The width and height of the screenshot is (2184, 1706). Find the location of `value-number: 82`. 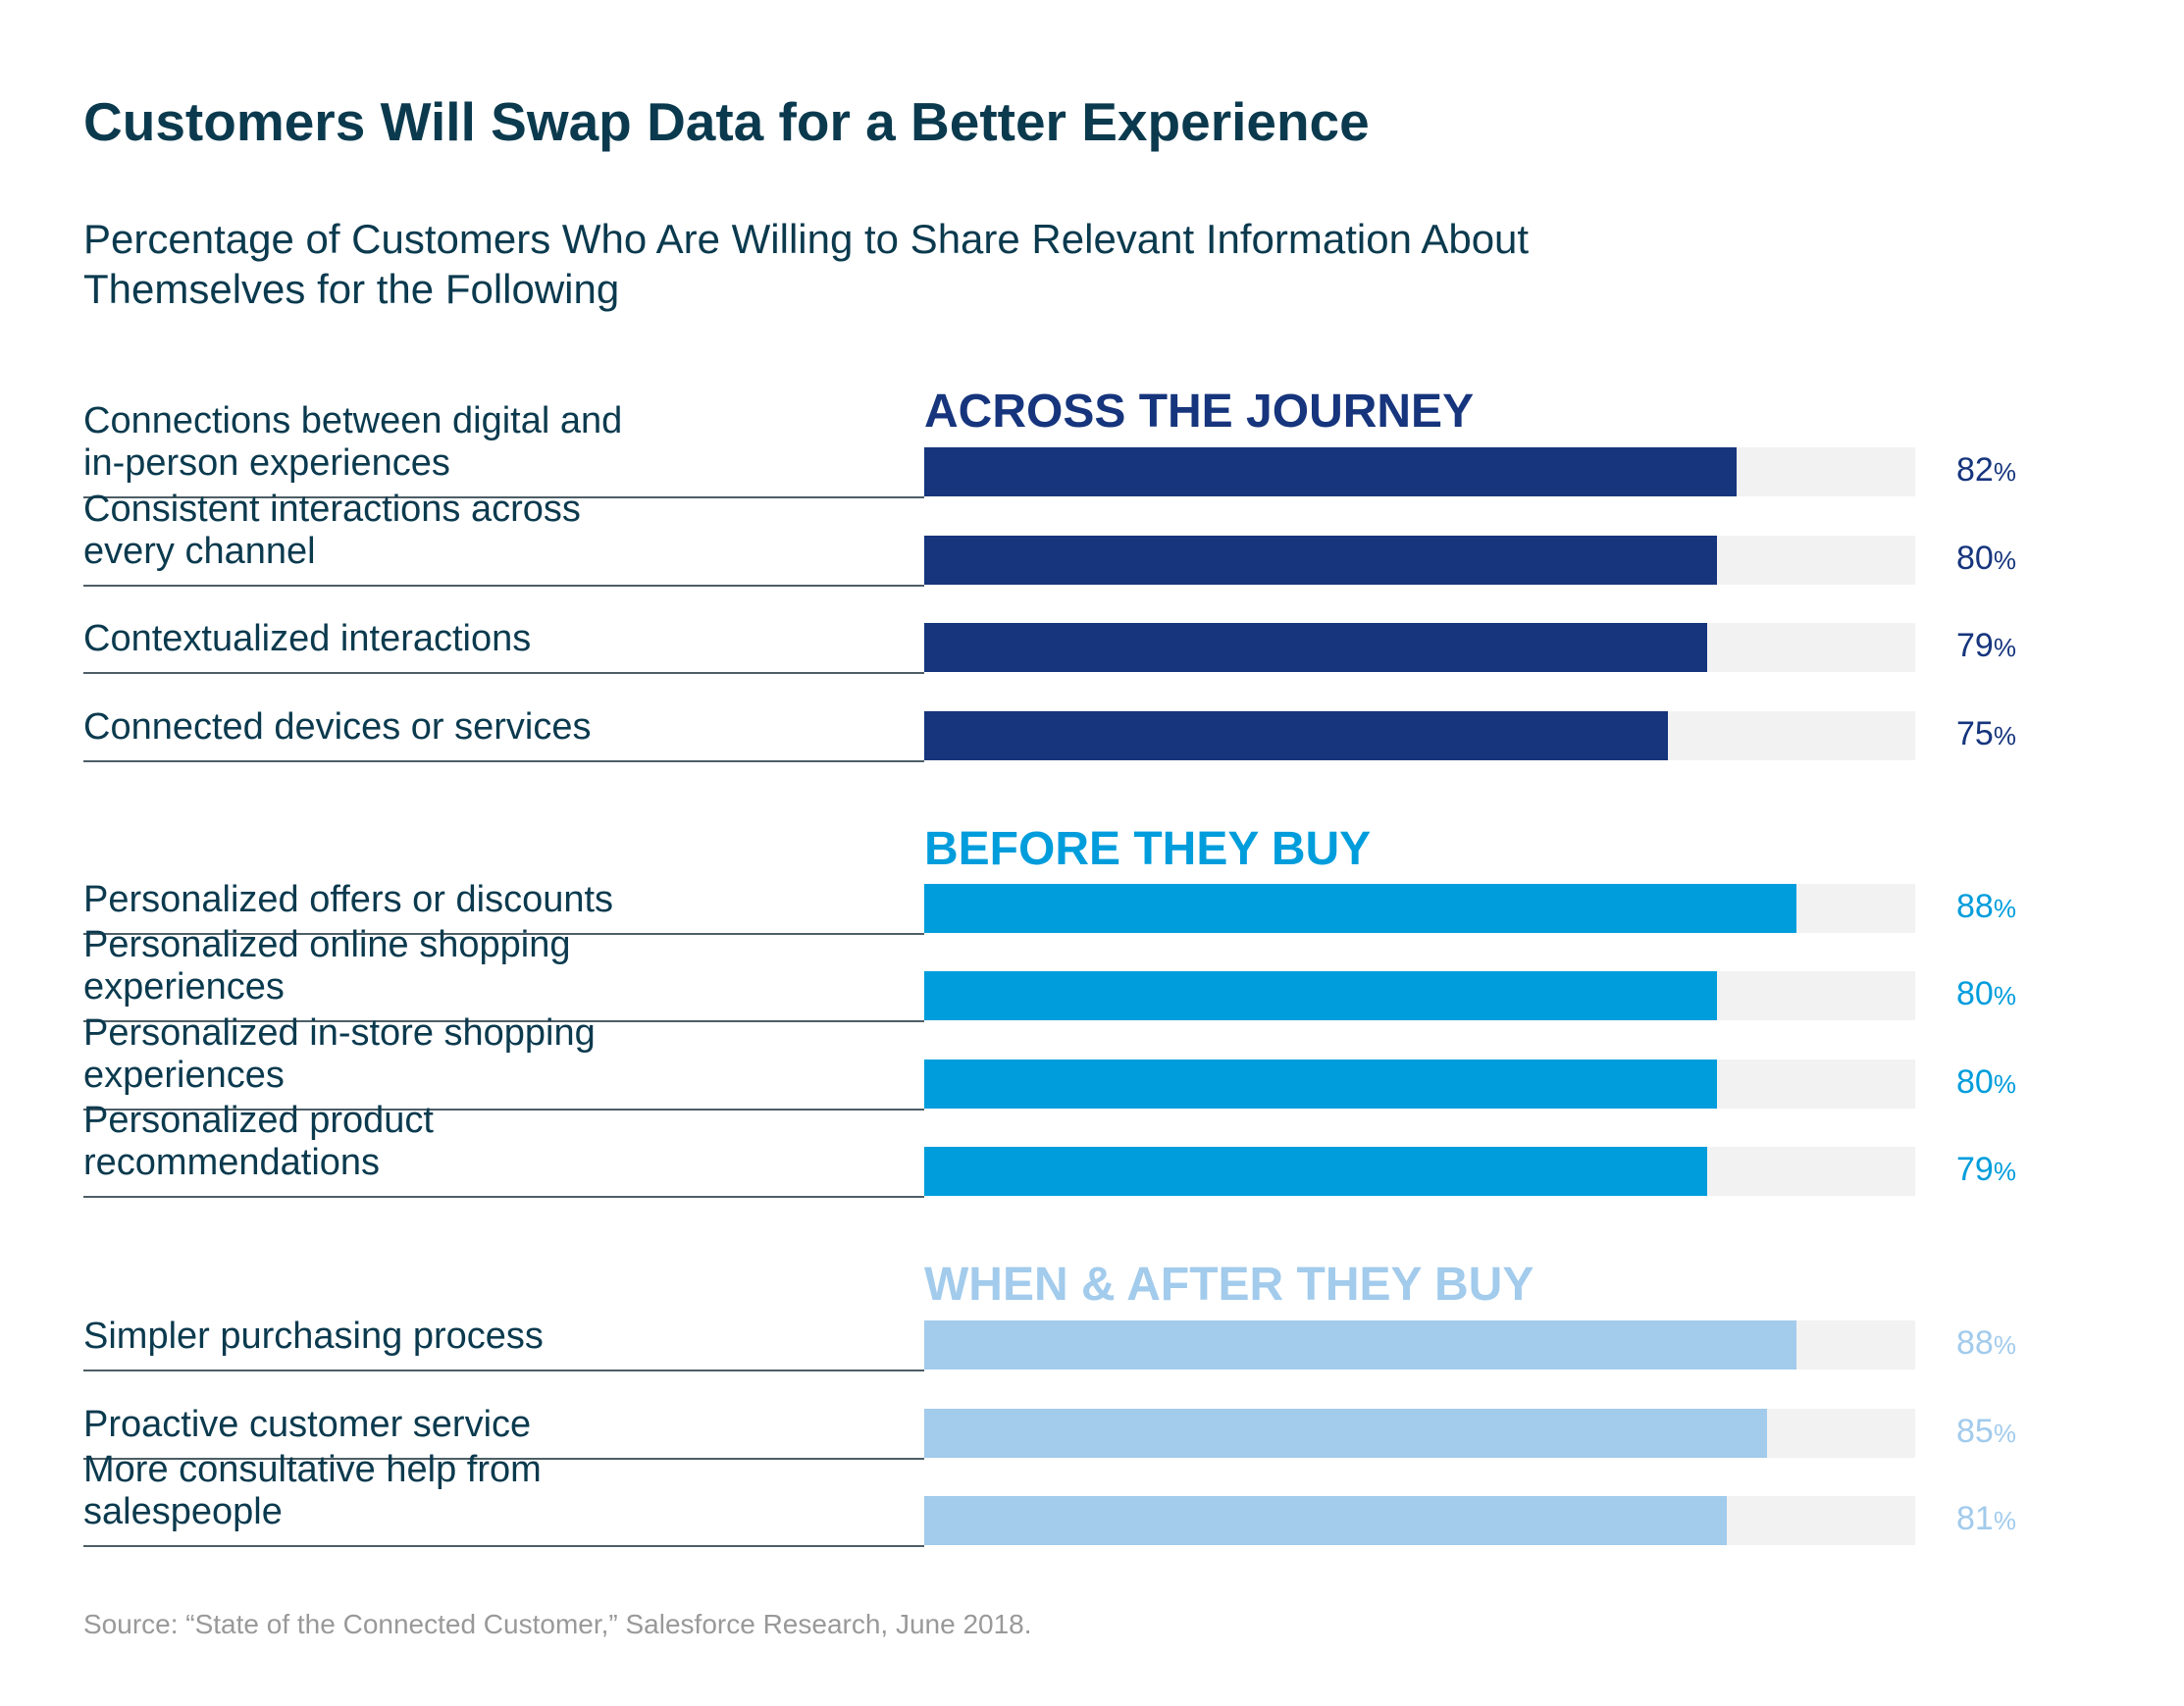

value-number: 82 is located at coordinates (1975, 470).